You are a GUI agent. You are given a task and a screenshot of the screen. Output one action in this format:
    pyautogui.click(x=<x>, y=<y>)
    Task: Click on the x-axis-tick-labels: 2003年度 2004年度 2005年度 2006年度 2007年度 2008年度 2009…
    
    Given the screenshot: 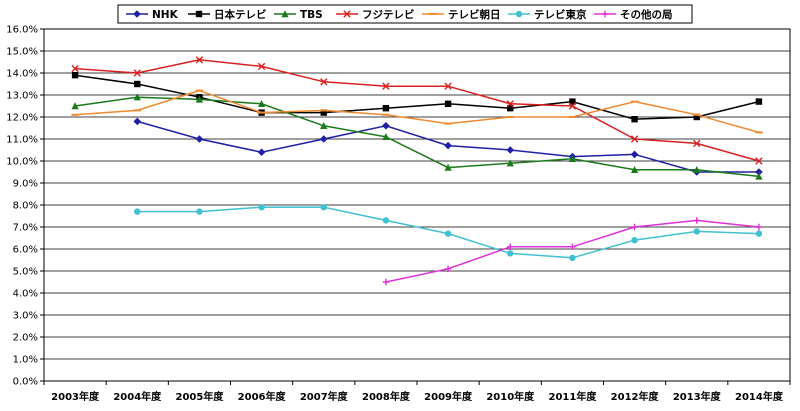 What is the action you would take?
    pyautogui.click(x=417, y=392)
    